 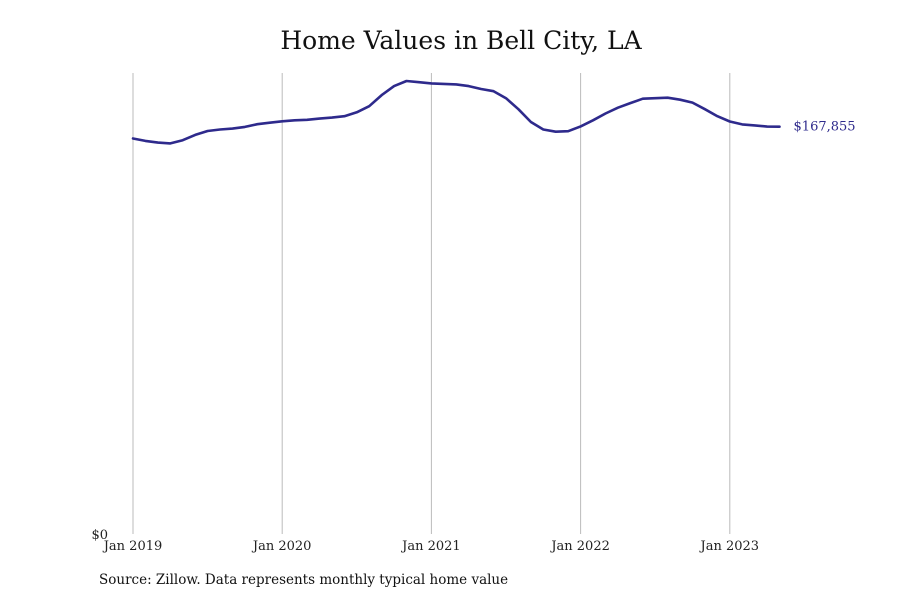 What do you see at coordinates (99, 535) in the screenshot?
I see `y-tick-label: $0` at bounding box center [99, 535].